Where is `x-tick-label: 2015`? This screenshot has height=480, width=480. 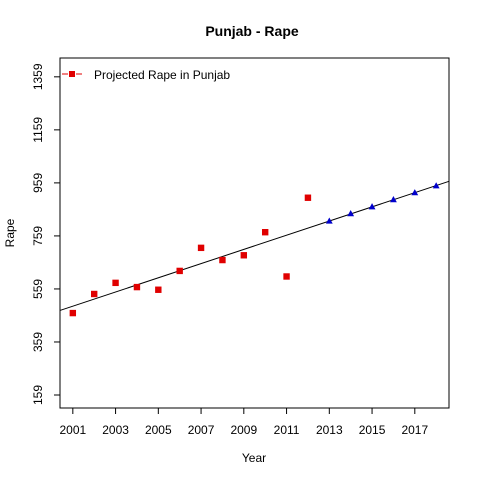 x-tick-label: 2015 is located at coordinates (372, 430).